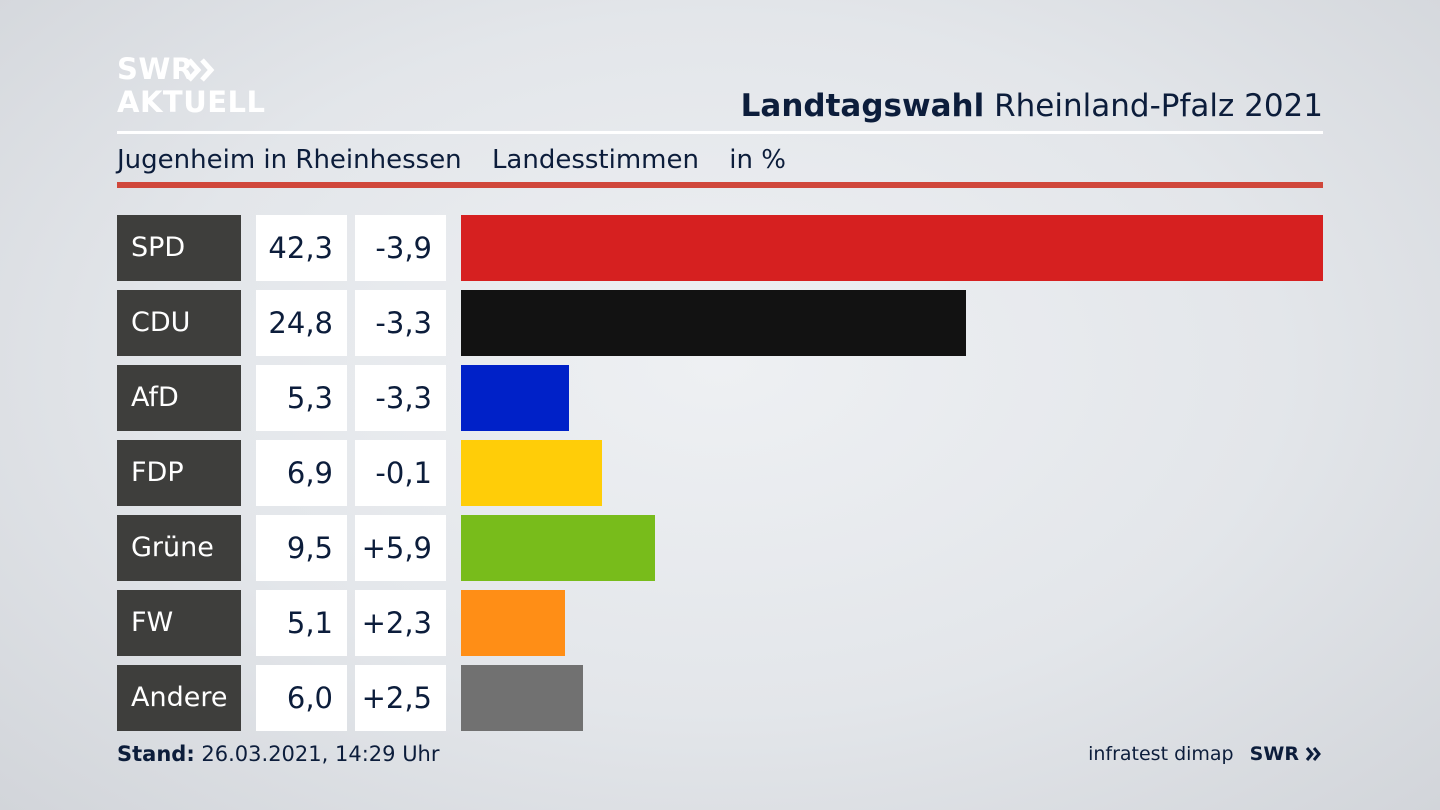 The width and height of the screenshot is (1440, 810). I want to click on logo-aktuell-text: AKTUELL, so click(191, 102).